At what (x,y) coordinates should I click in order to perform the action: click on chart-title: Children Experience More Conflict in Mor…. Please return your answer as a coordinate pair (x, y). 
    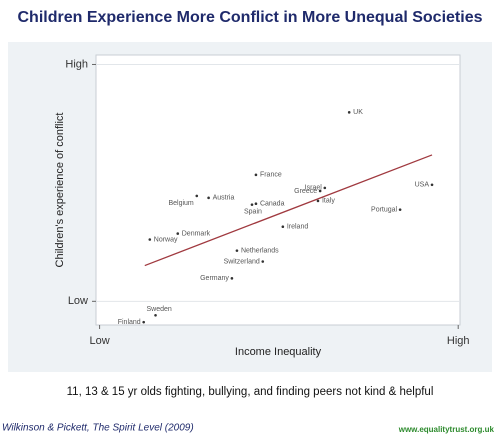
    Looking at the image, I should click on (250, 17).